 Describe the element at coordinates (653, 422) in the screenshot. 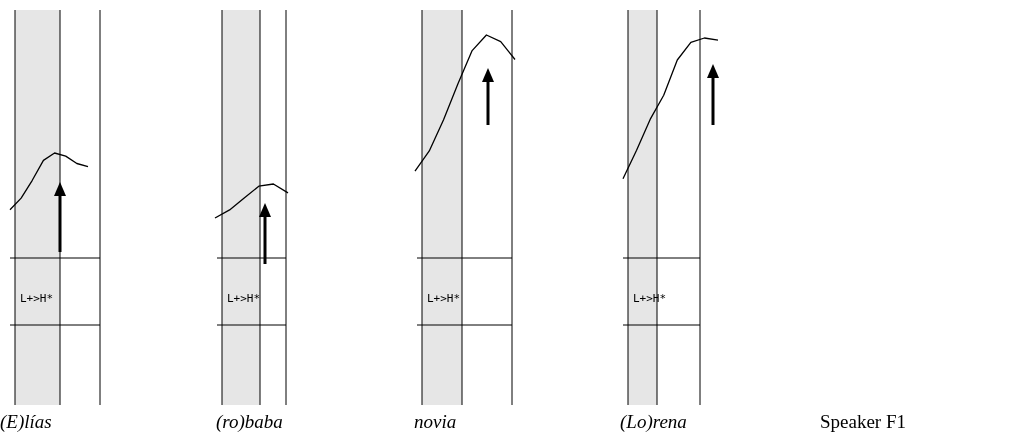

I see `x-axis-title: (Lo)rena` at that location.